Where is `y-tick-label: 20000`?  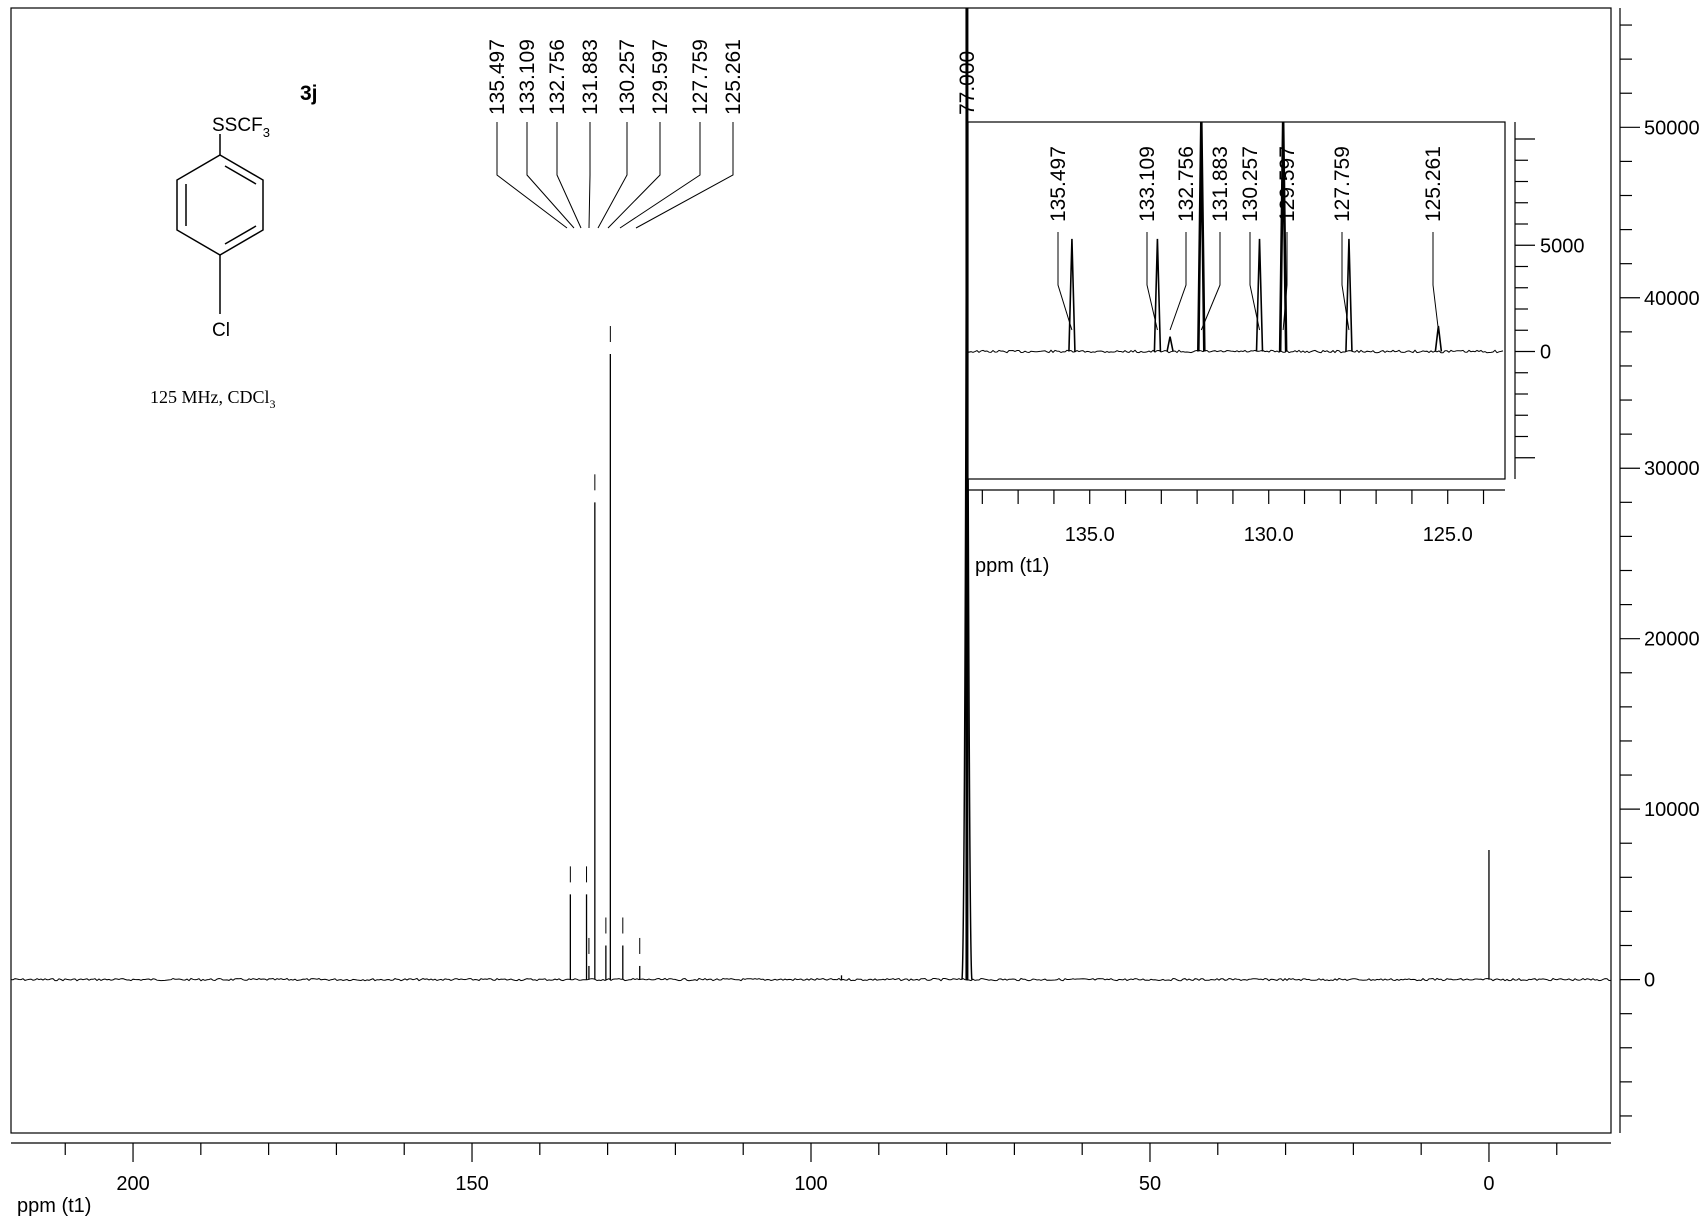 y-tick-label: 20000 is located at coordinates (1672, 640).